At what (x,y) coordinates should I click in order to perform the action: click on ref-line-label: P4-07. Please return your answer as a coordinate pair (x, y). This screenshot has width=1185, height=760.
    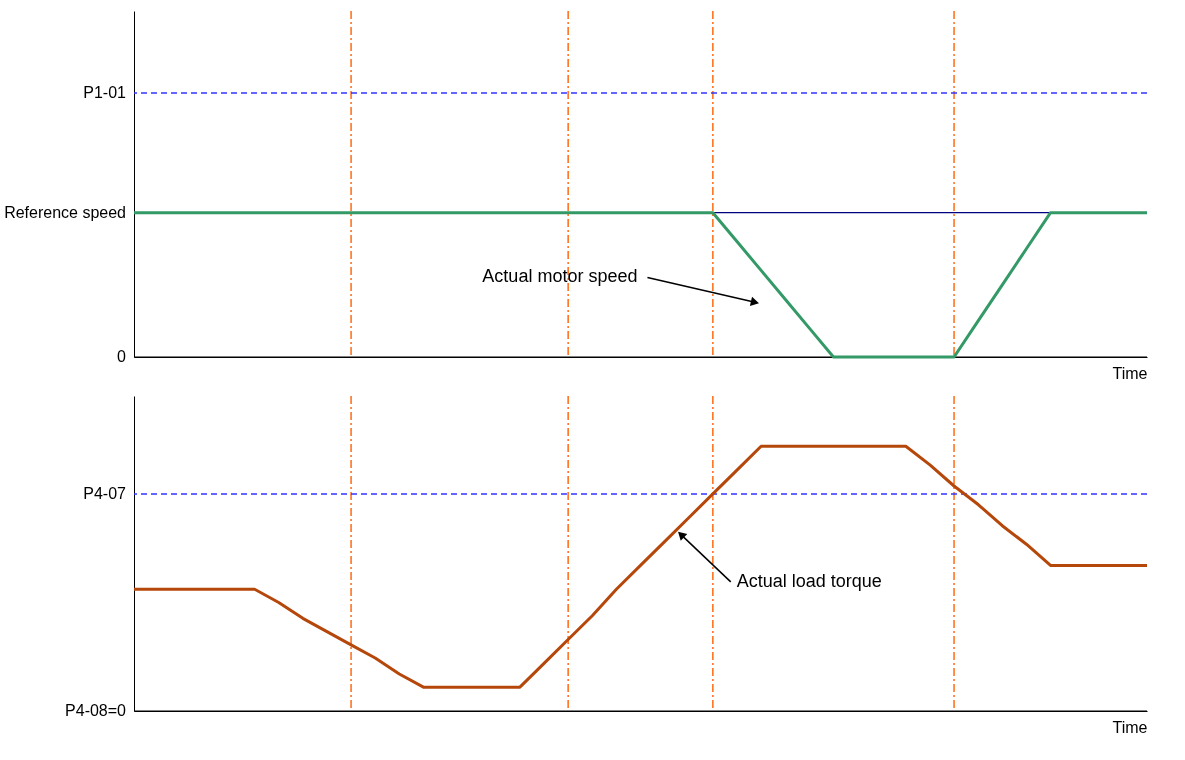
    Looking at the image, I should click on (105, 493).